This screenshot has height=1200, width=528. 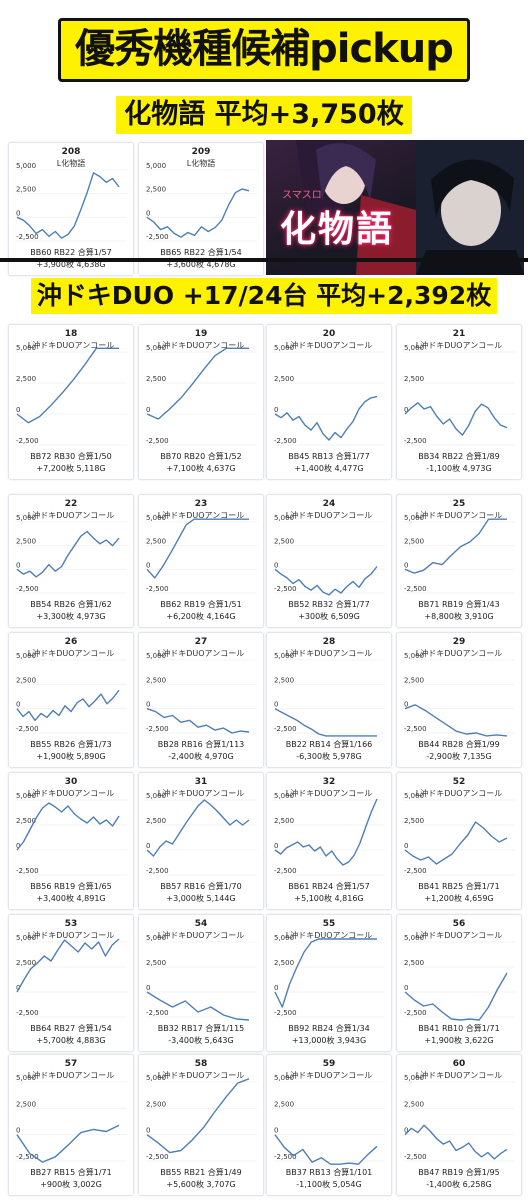 What do you see at coordinates (459, 898) in the screenshot?
I see `result-and-games: +1,200枚 4,659G` at bounding box center [459, 898].